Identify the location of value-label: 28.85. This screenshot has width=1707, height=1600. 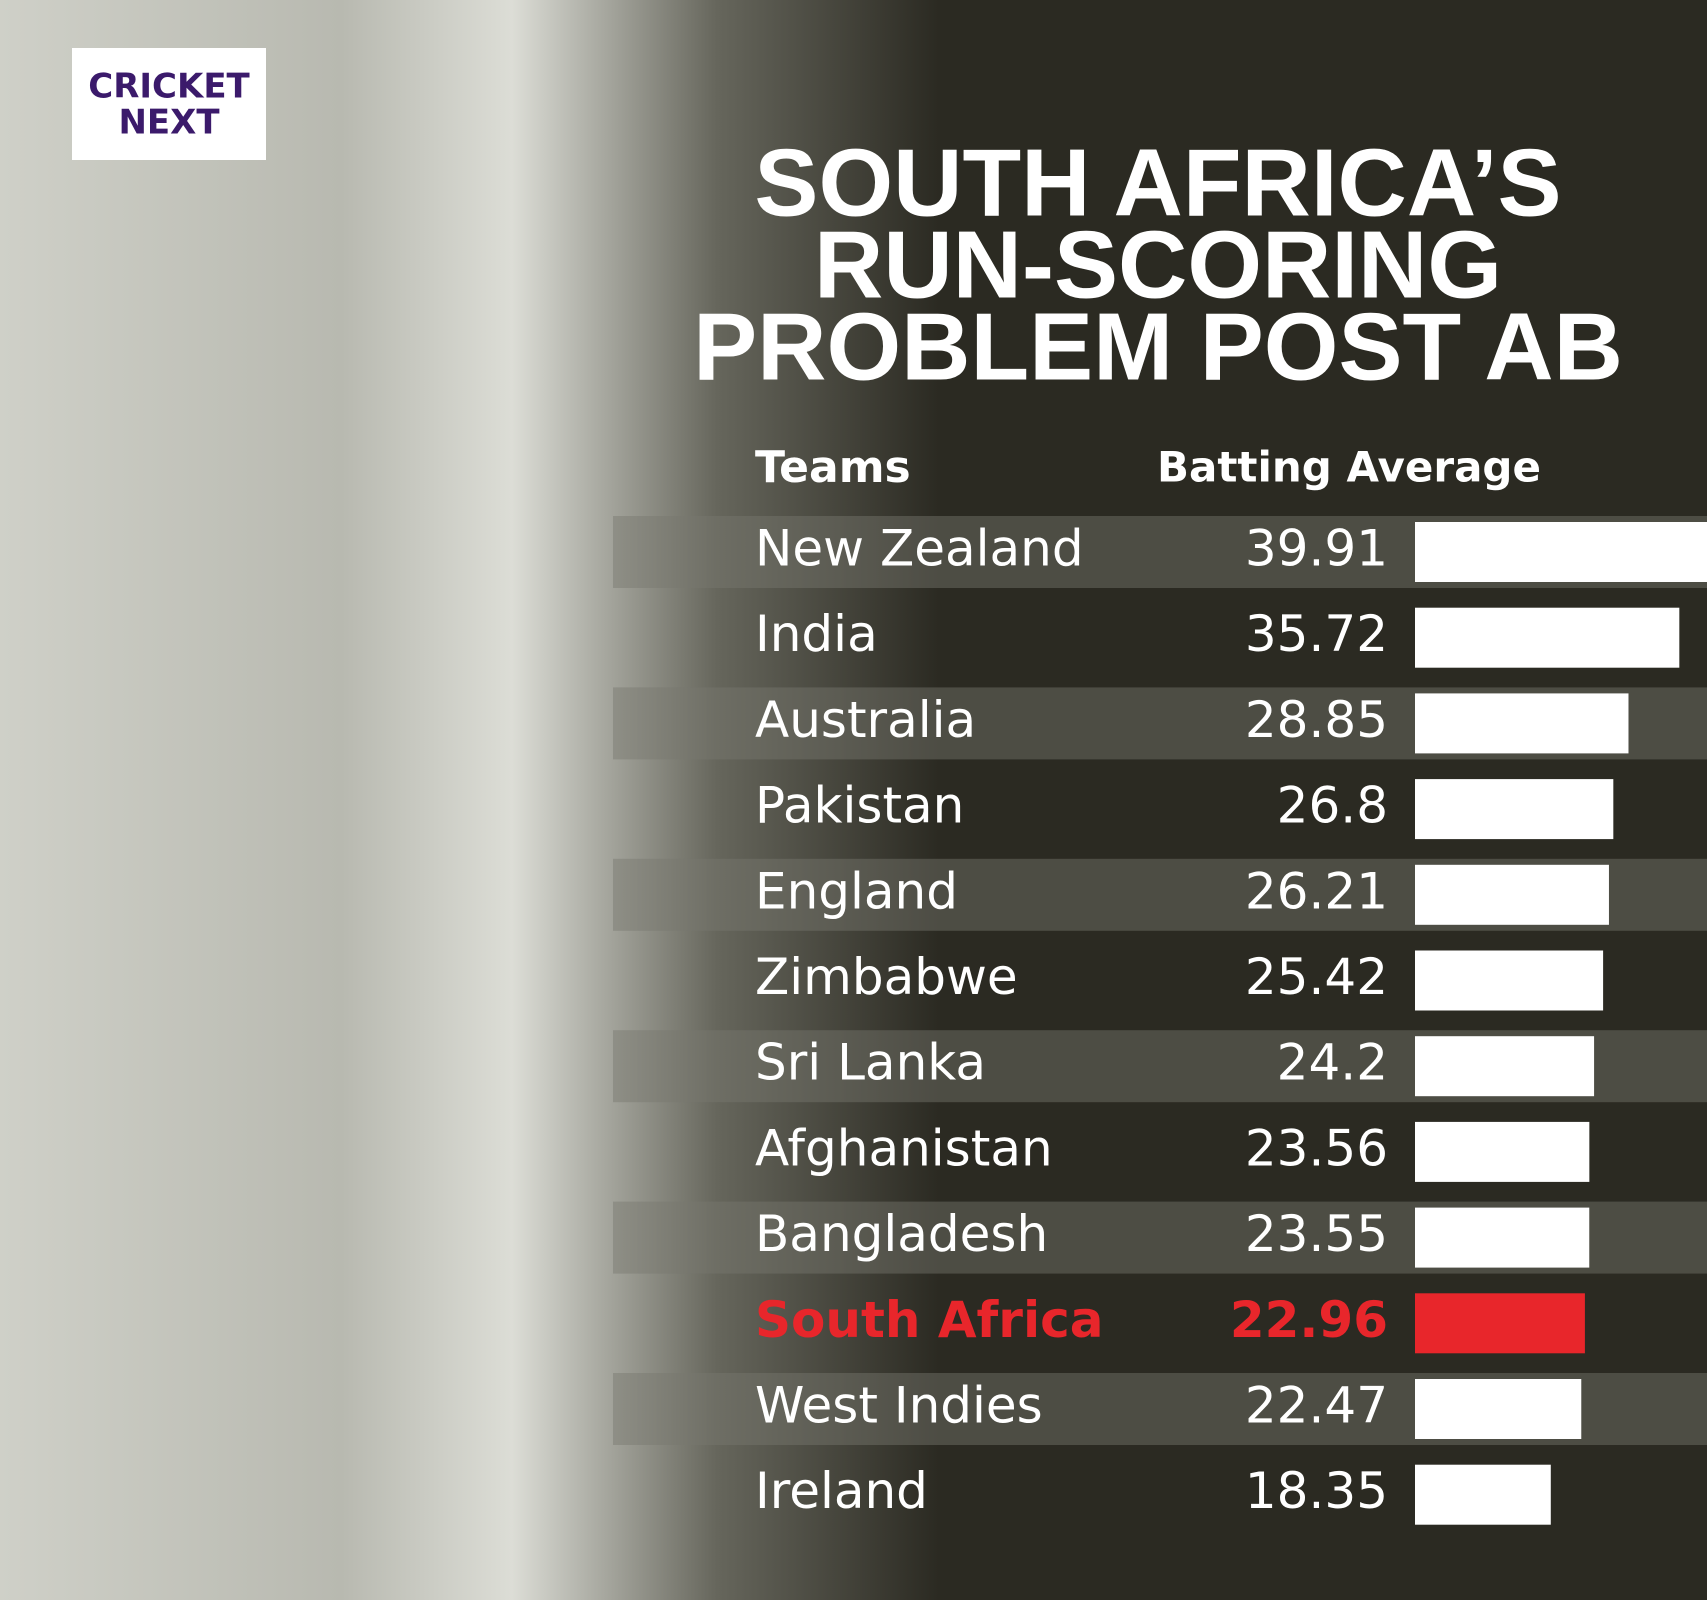
(1316, 720).